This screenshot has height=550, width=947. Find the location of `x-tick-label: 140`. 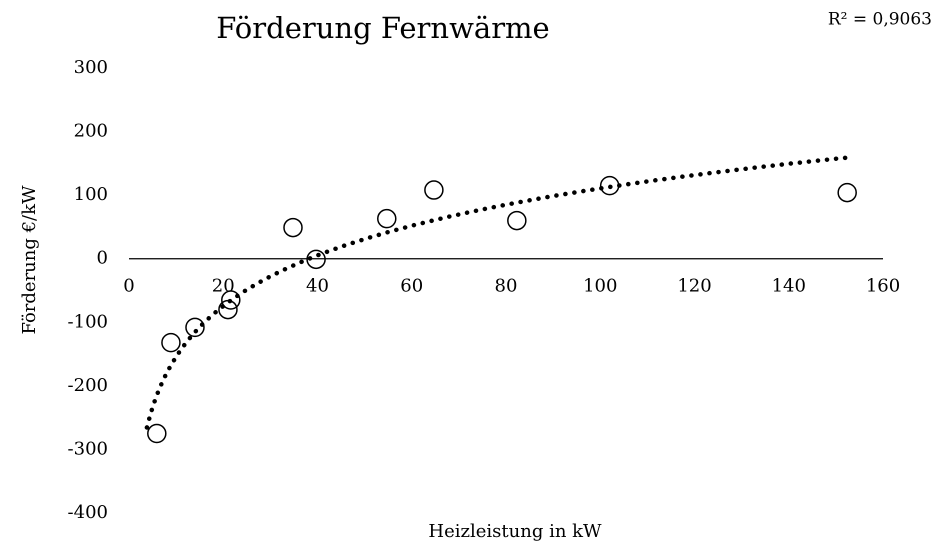

x-tick-label: 140 is located at coordinates (789, 286).